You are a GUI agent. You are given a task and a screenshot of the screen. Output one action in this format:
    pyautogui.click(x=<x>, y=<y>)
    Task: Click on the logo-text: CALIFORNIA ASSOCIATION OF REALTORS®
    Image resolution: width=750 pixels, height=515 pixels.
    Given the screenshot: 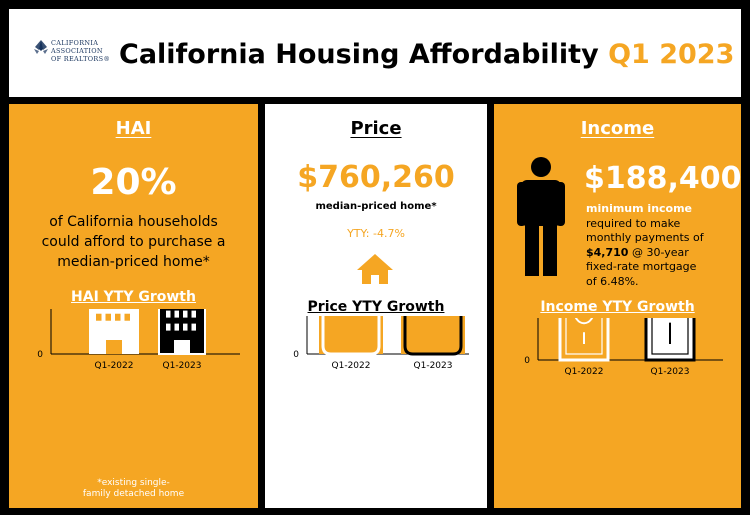 What is the action you would take?
    pyautogui.click(x=80, y=51)
    